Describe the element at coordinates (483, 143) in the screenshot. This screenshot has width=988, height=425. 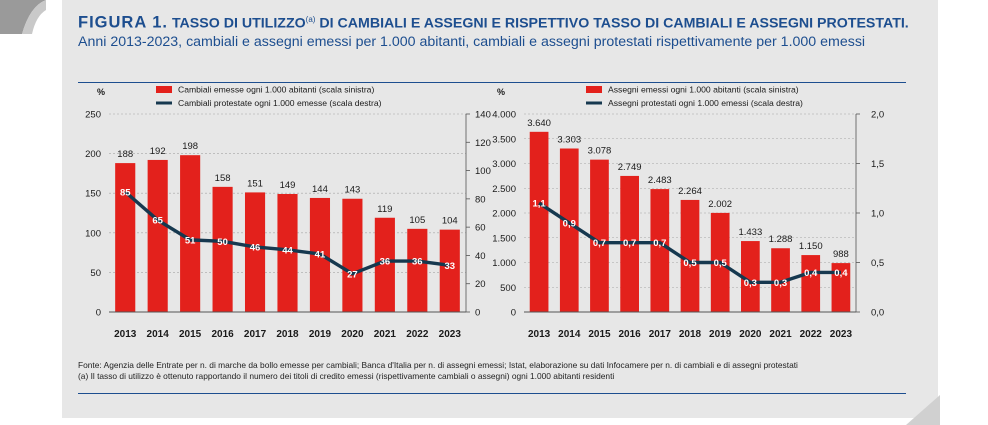
I see `right-axis-tick-label: 120` at that location.